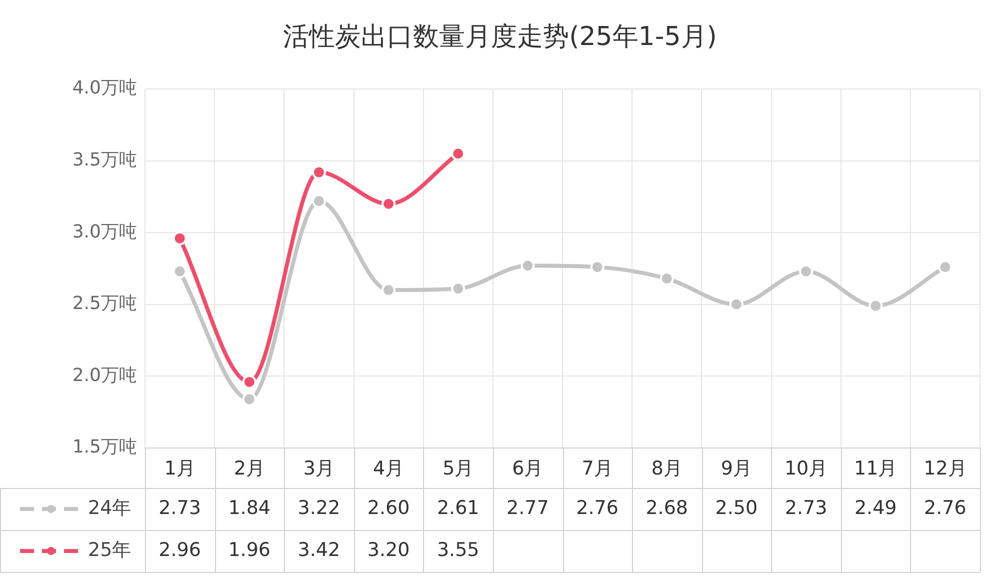 The width and height of the screenshot is (1000, 576). Describe the element at coordinates (458, 468) in the screenshot. I see `x-tick-label: 5月` at that location.